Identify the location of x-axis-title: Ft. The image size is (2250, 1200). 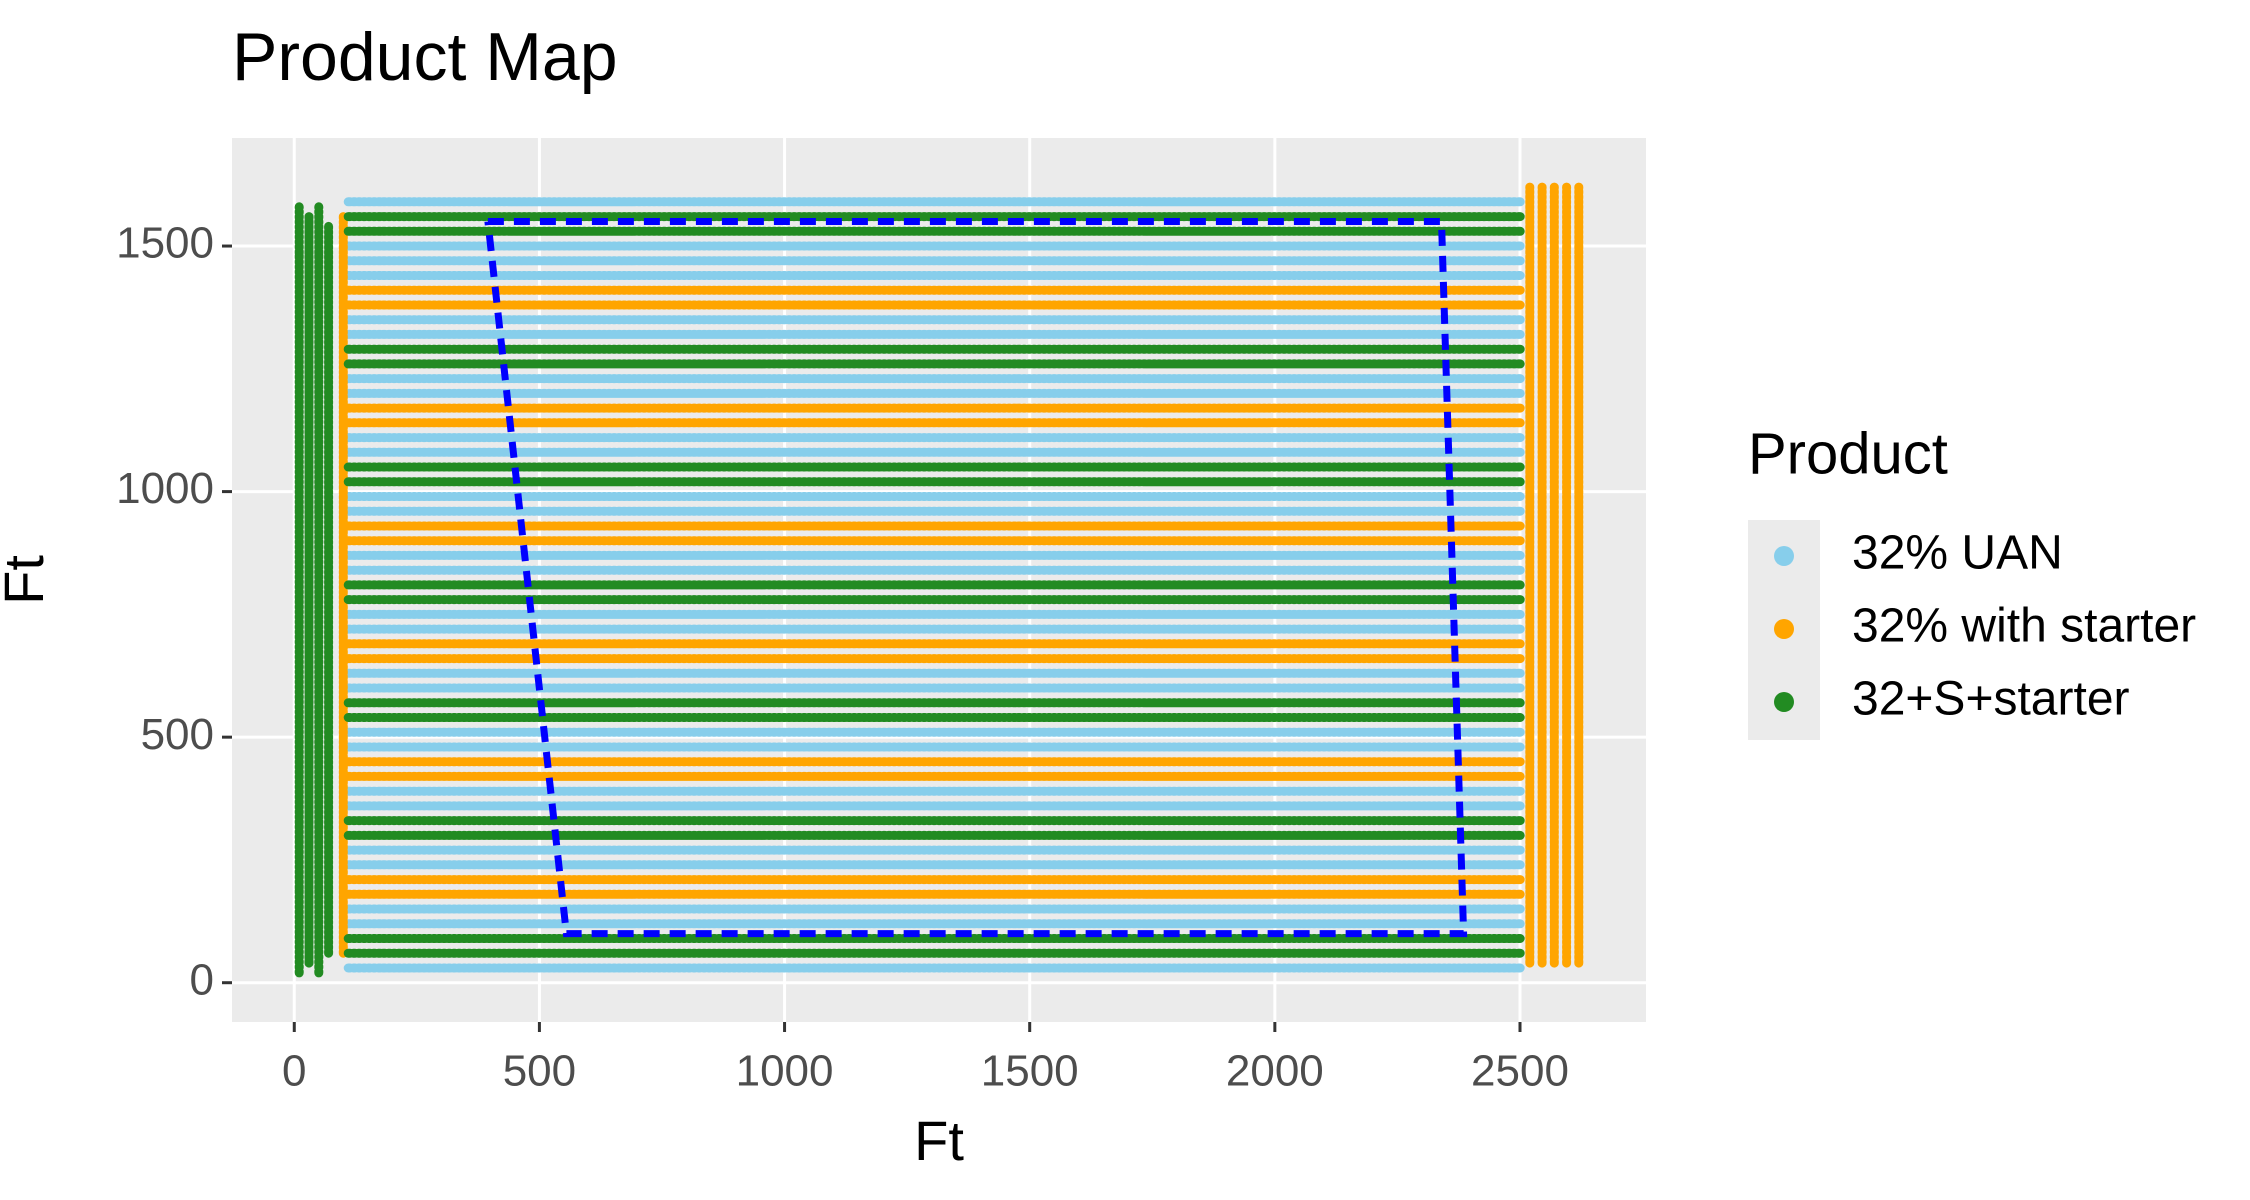
(939, 1140).